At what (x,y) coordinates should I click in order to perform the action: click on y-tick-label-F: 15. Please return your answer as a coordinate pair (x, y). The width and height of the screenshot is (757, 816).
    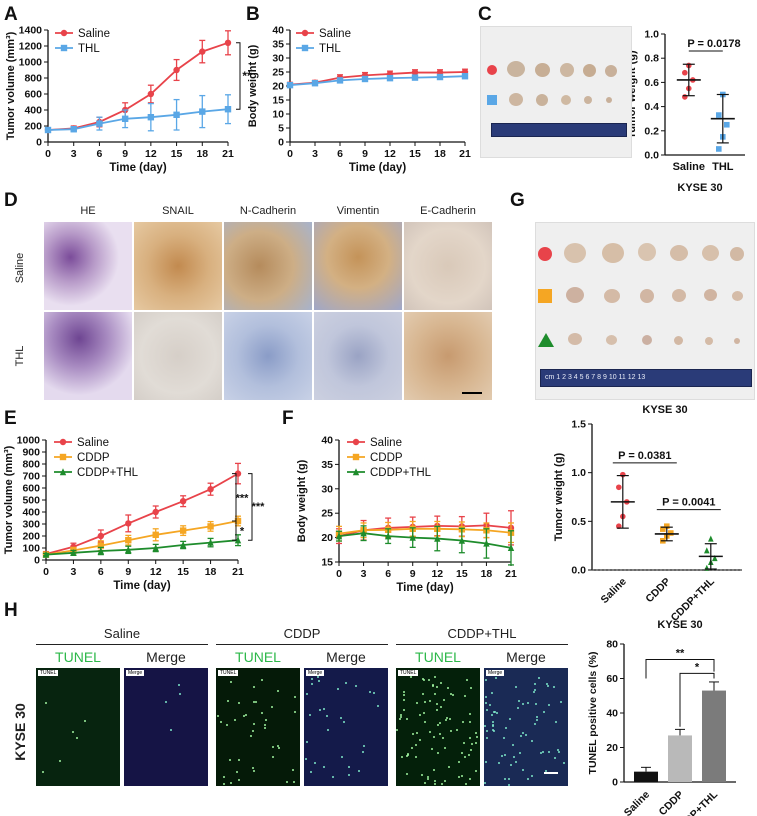
    Looking at the image, I should click on (327, 563).